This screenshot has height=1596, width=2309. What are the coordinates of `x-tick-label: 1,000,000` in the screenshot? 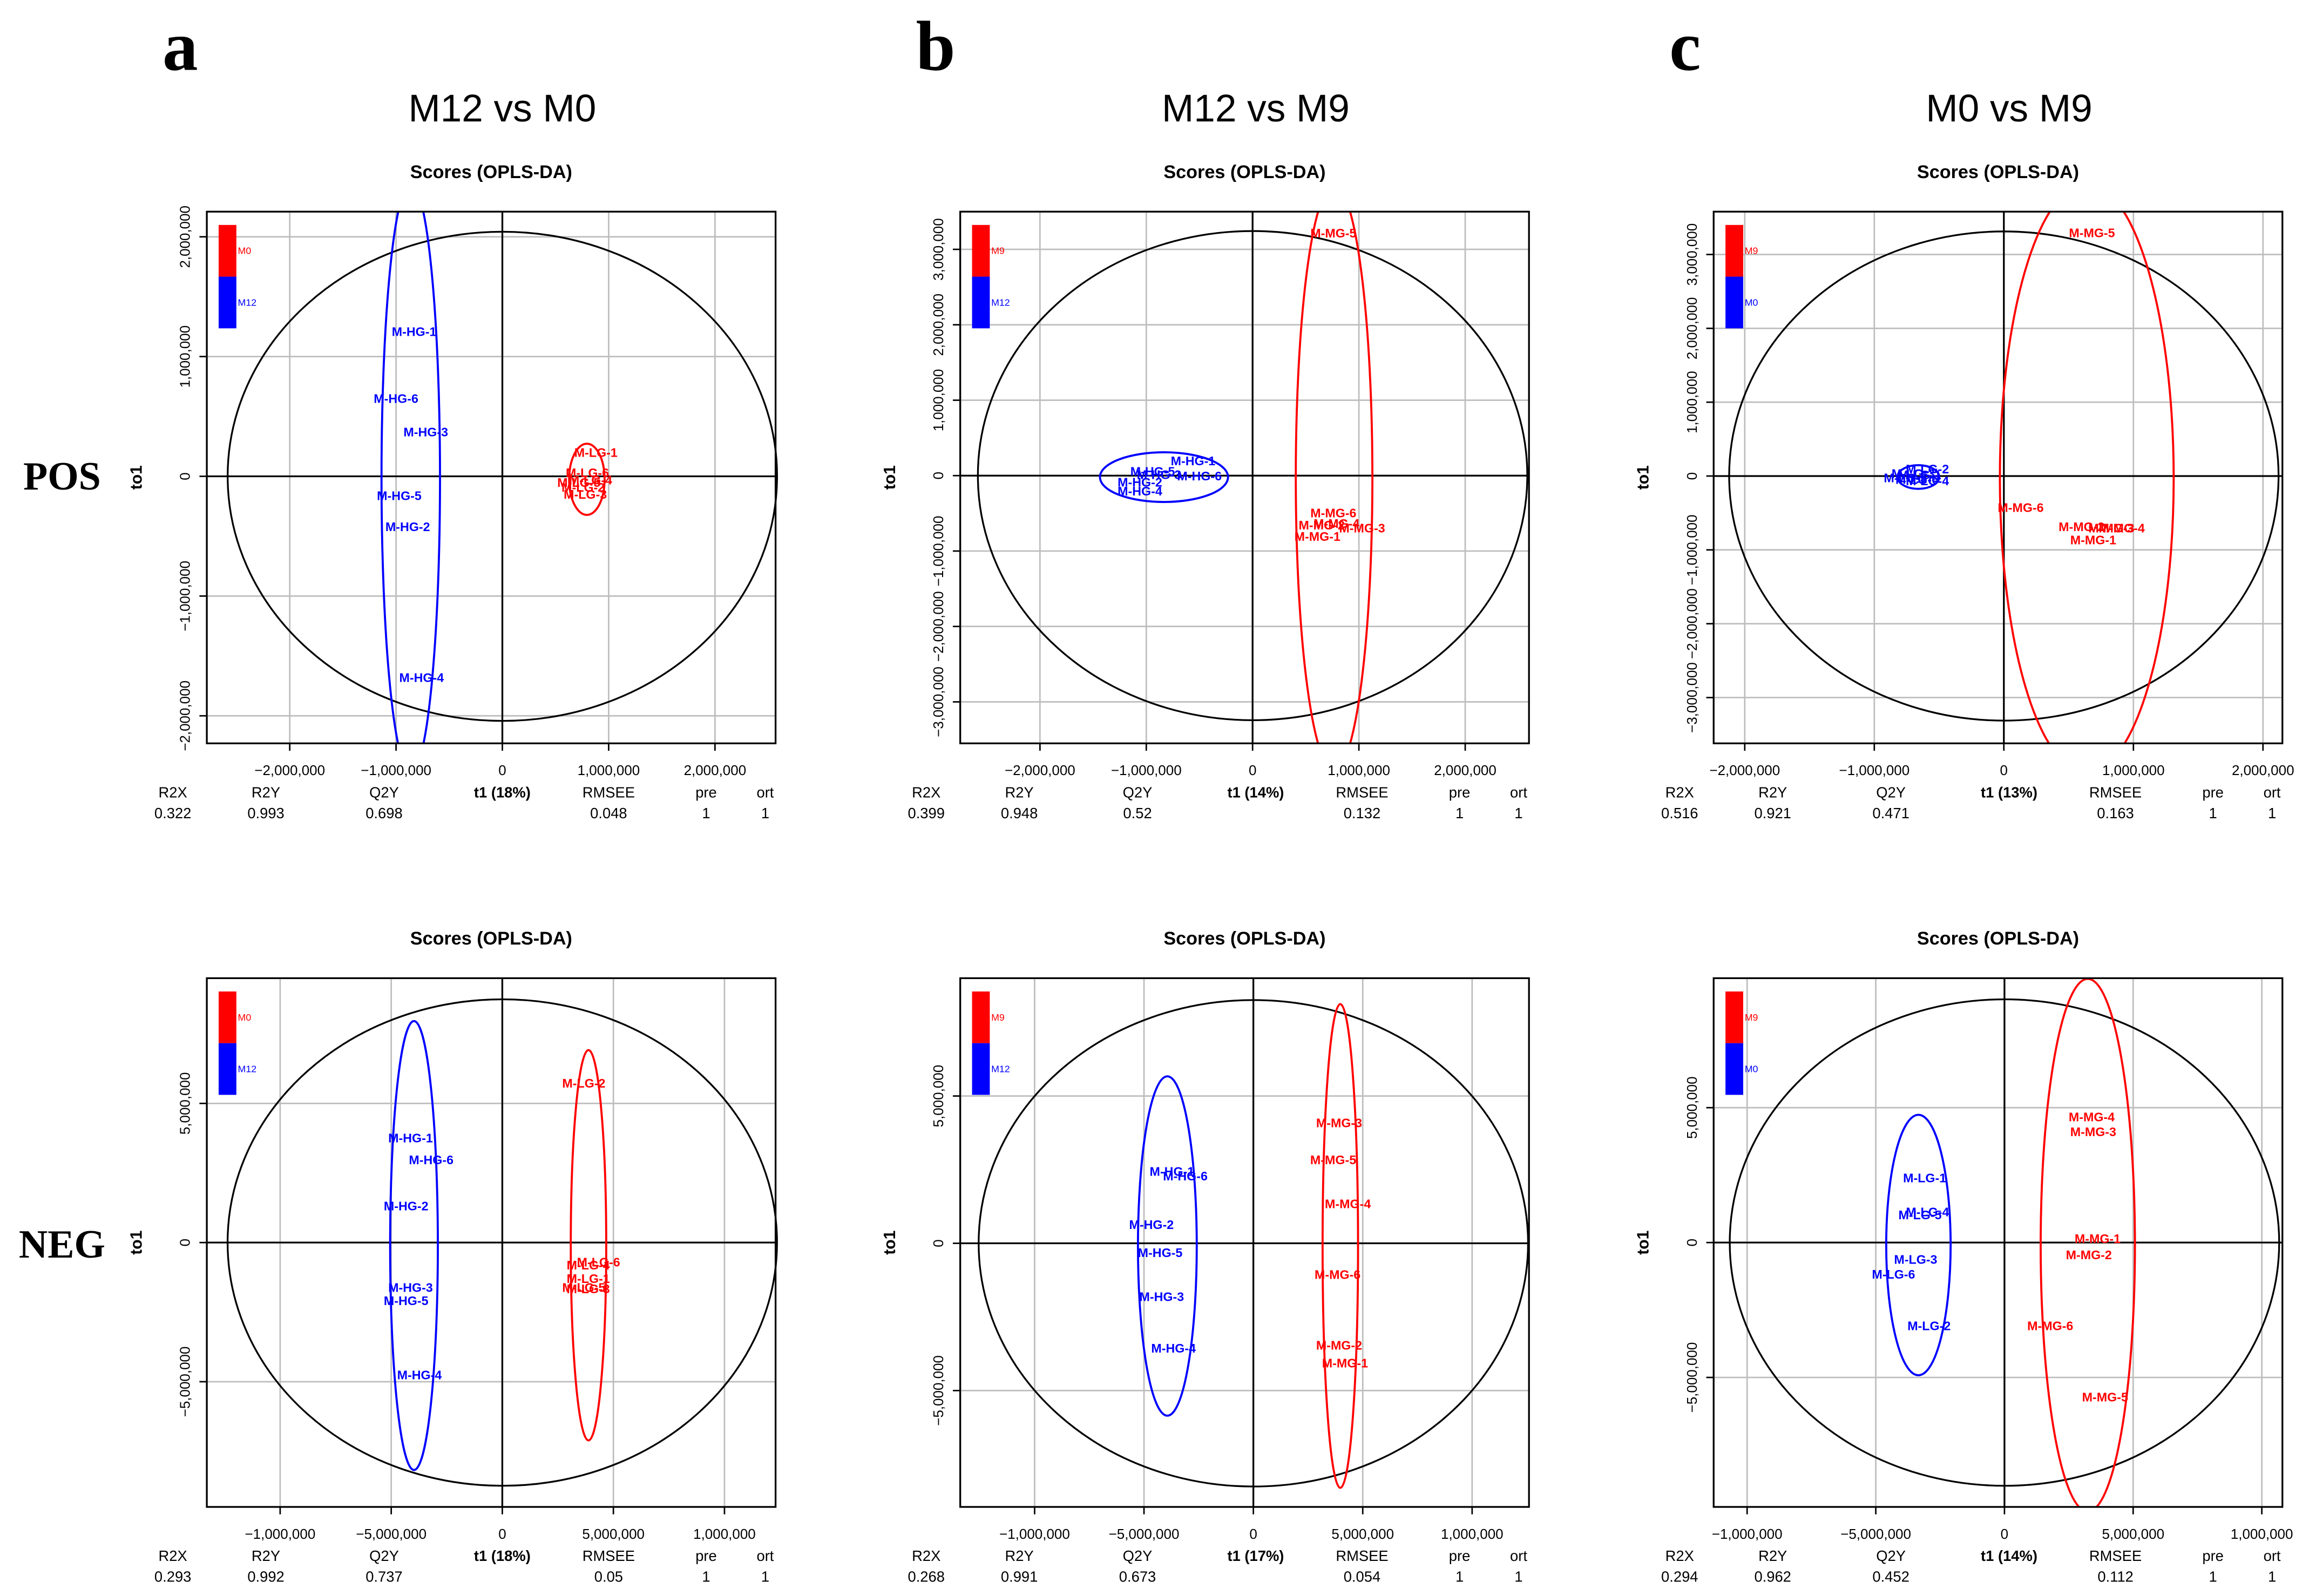 It's located at (724, 1534).